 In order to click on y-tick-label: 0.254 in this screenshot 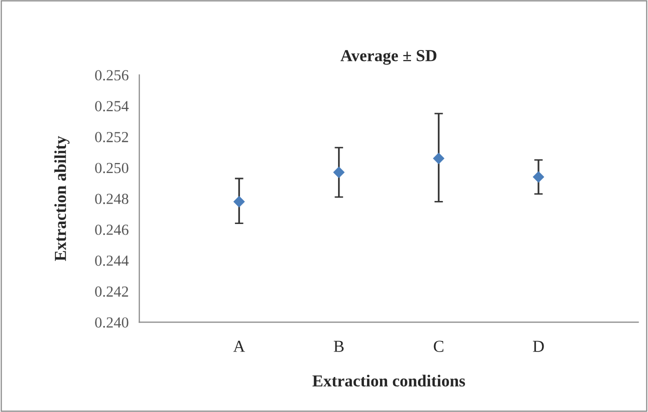, I will do `click(112, 106)`.